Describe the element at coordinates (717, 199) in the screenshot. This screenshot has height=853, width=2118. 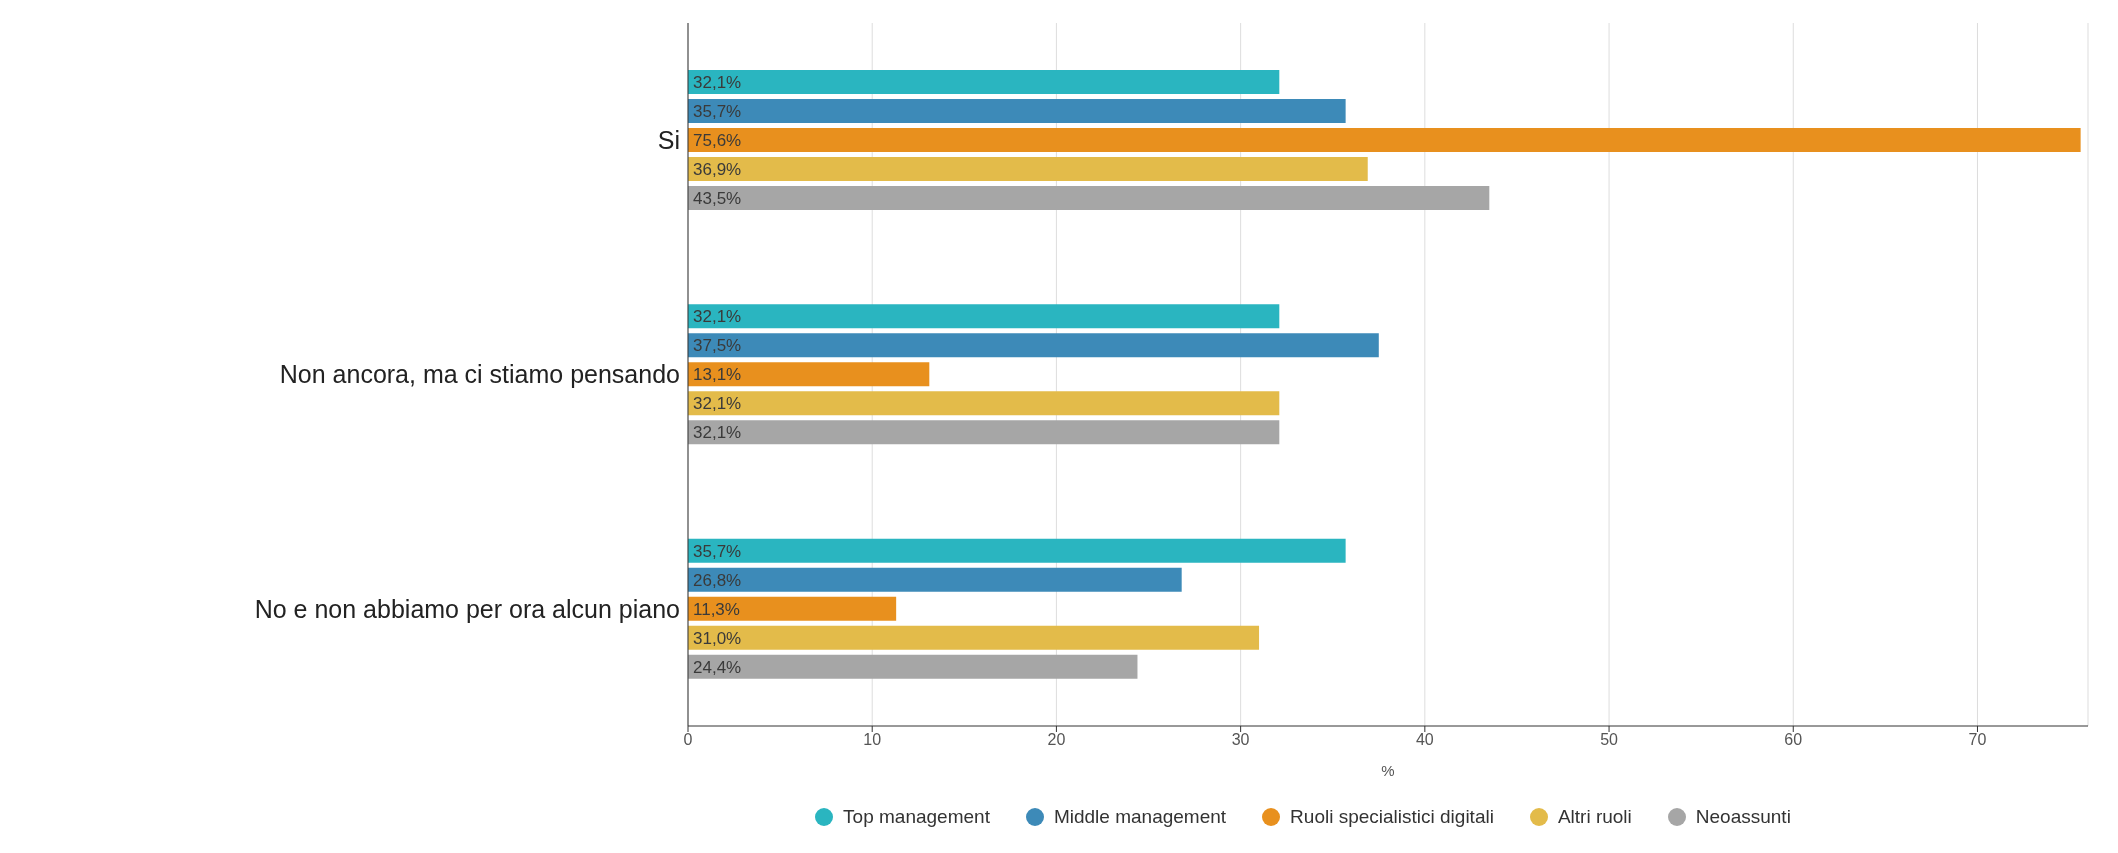
I see `data-label: 43,5%` at that location.